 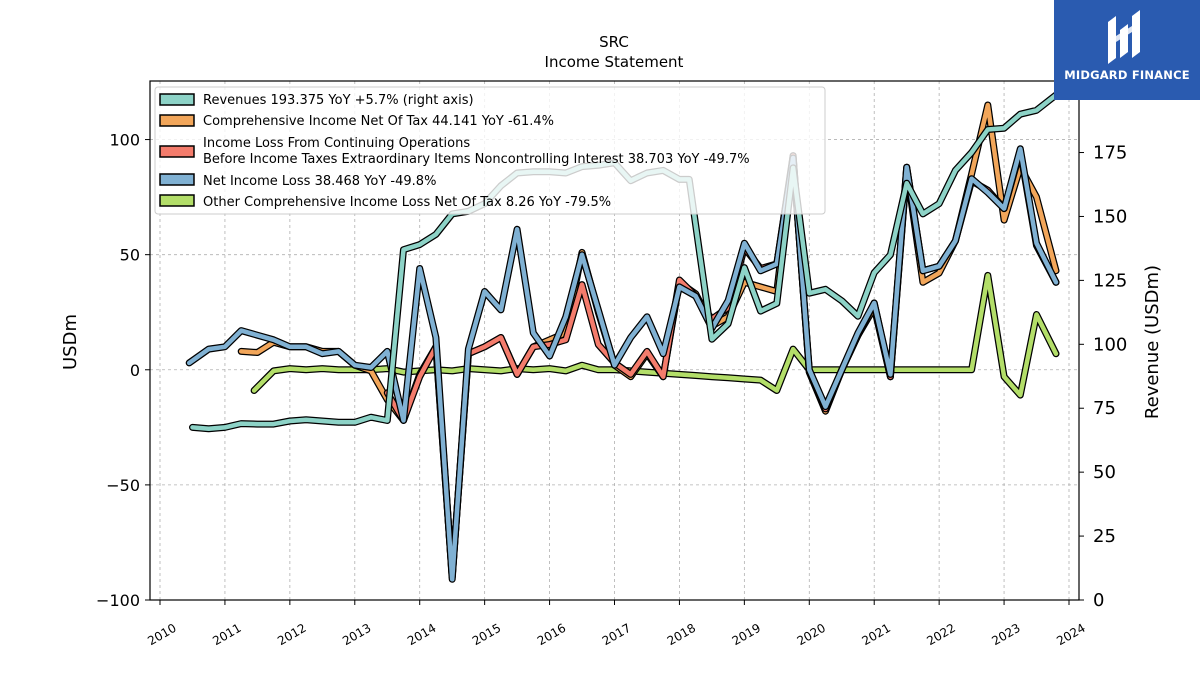 I want to click on y-tick-label: 100, so click(x=124, y=140).